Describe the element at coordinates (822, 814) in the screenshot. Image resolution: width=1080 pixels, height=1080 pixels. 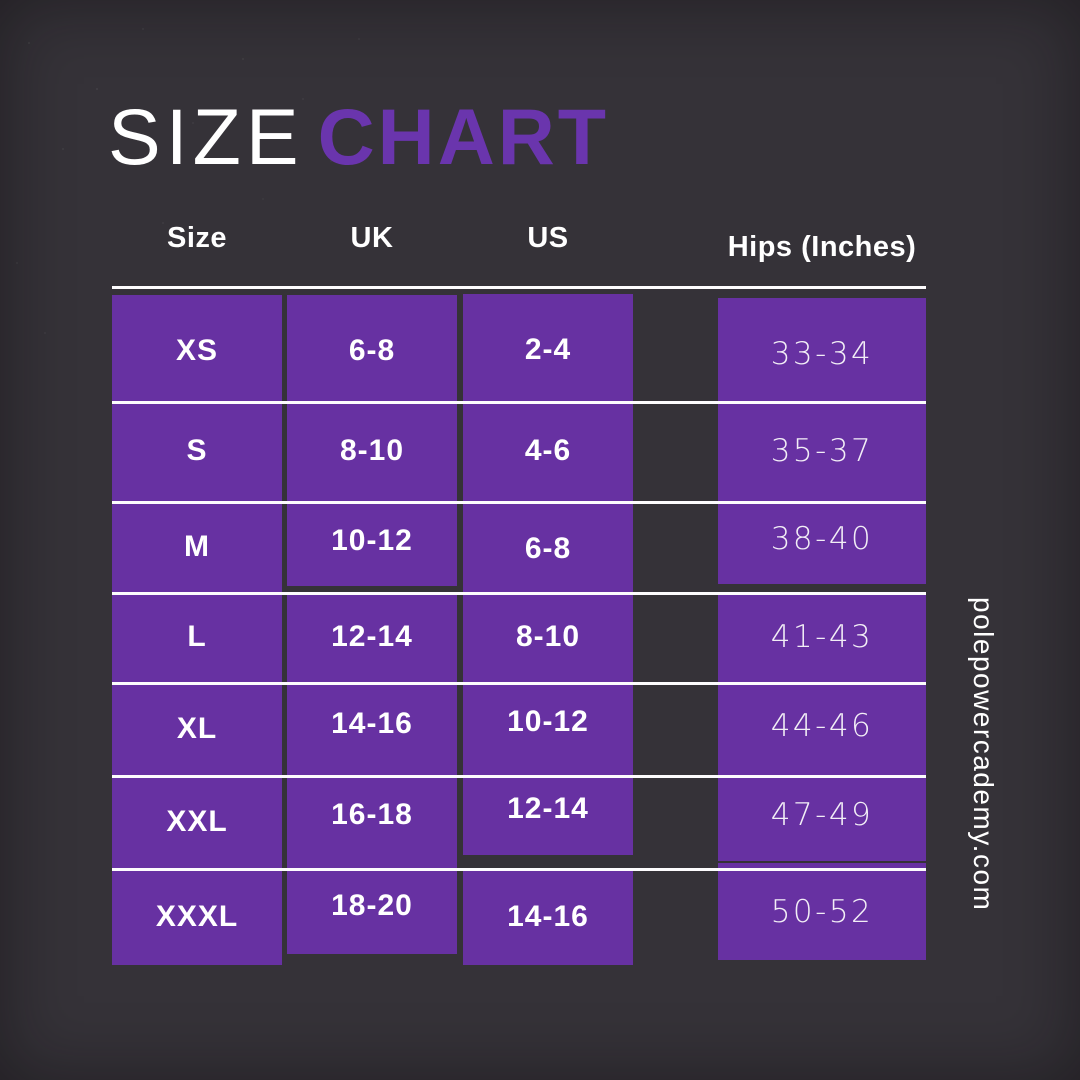
I see `table-cell: 47-49` at that location.